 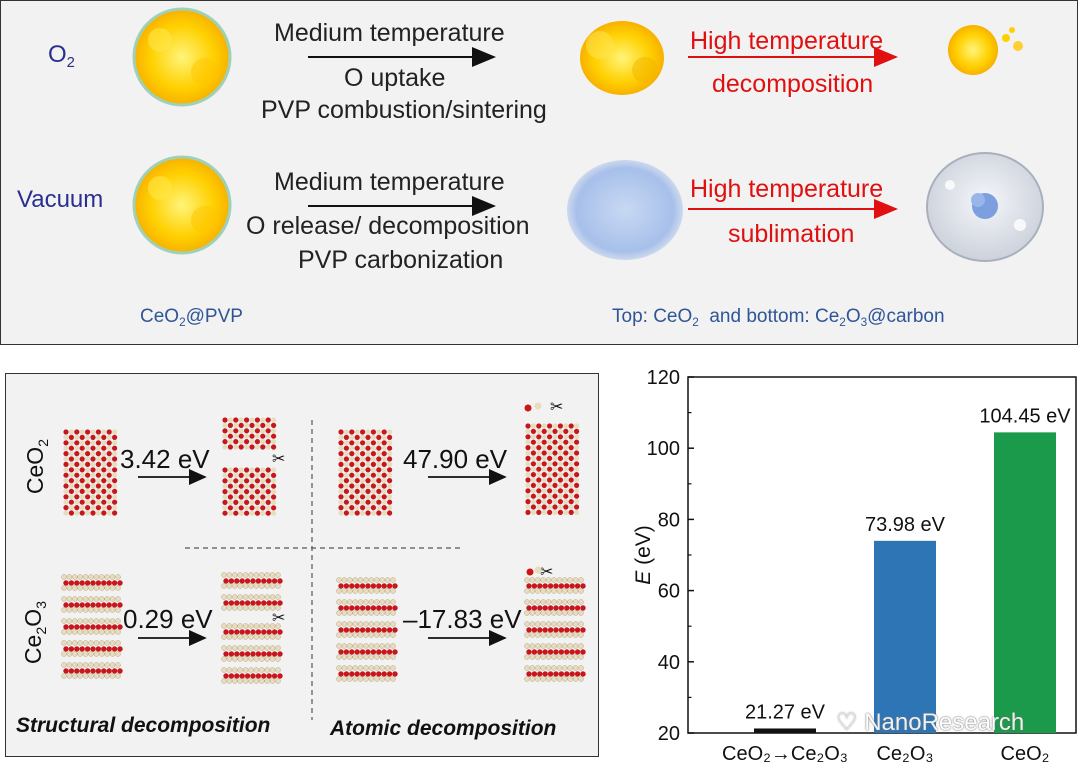 I want to click on ceo2-lattice, so click(x=90, y=472).